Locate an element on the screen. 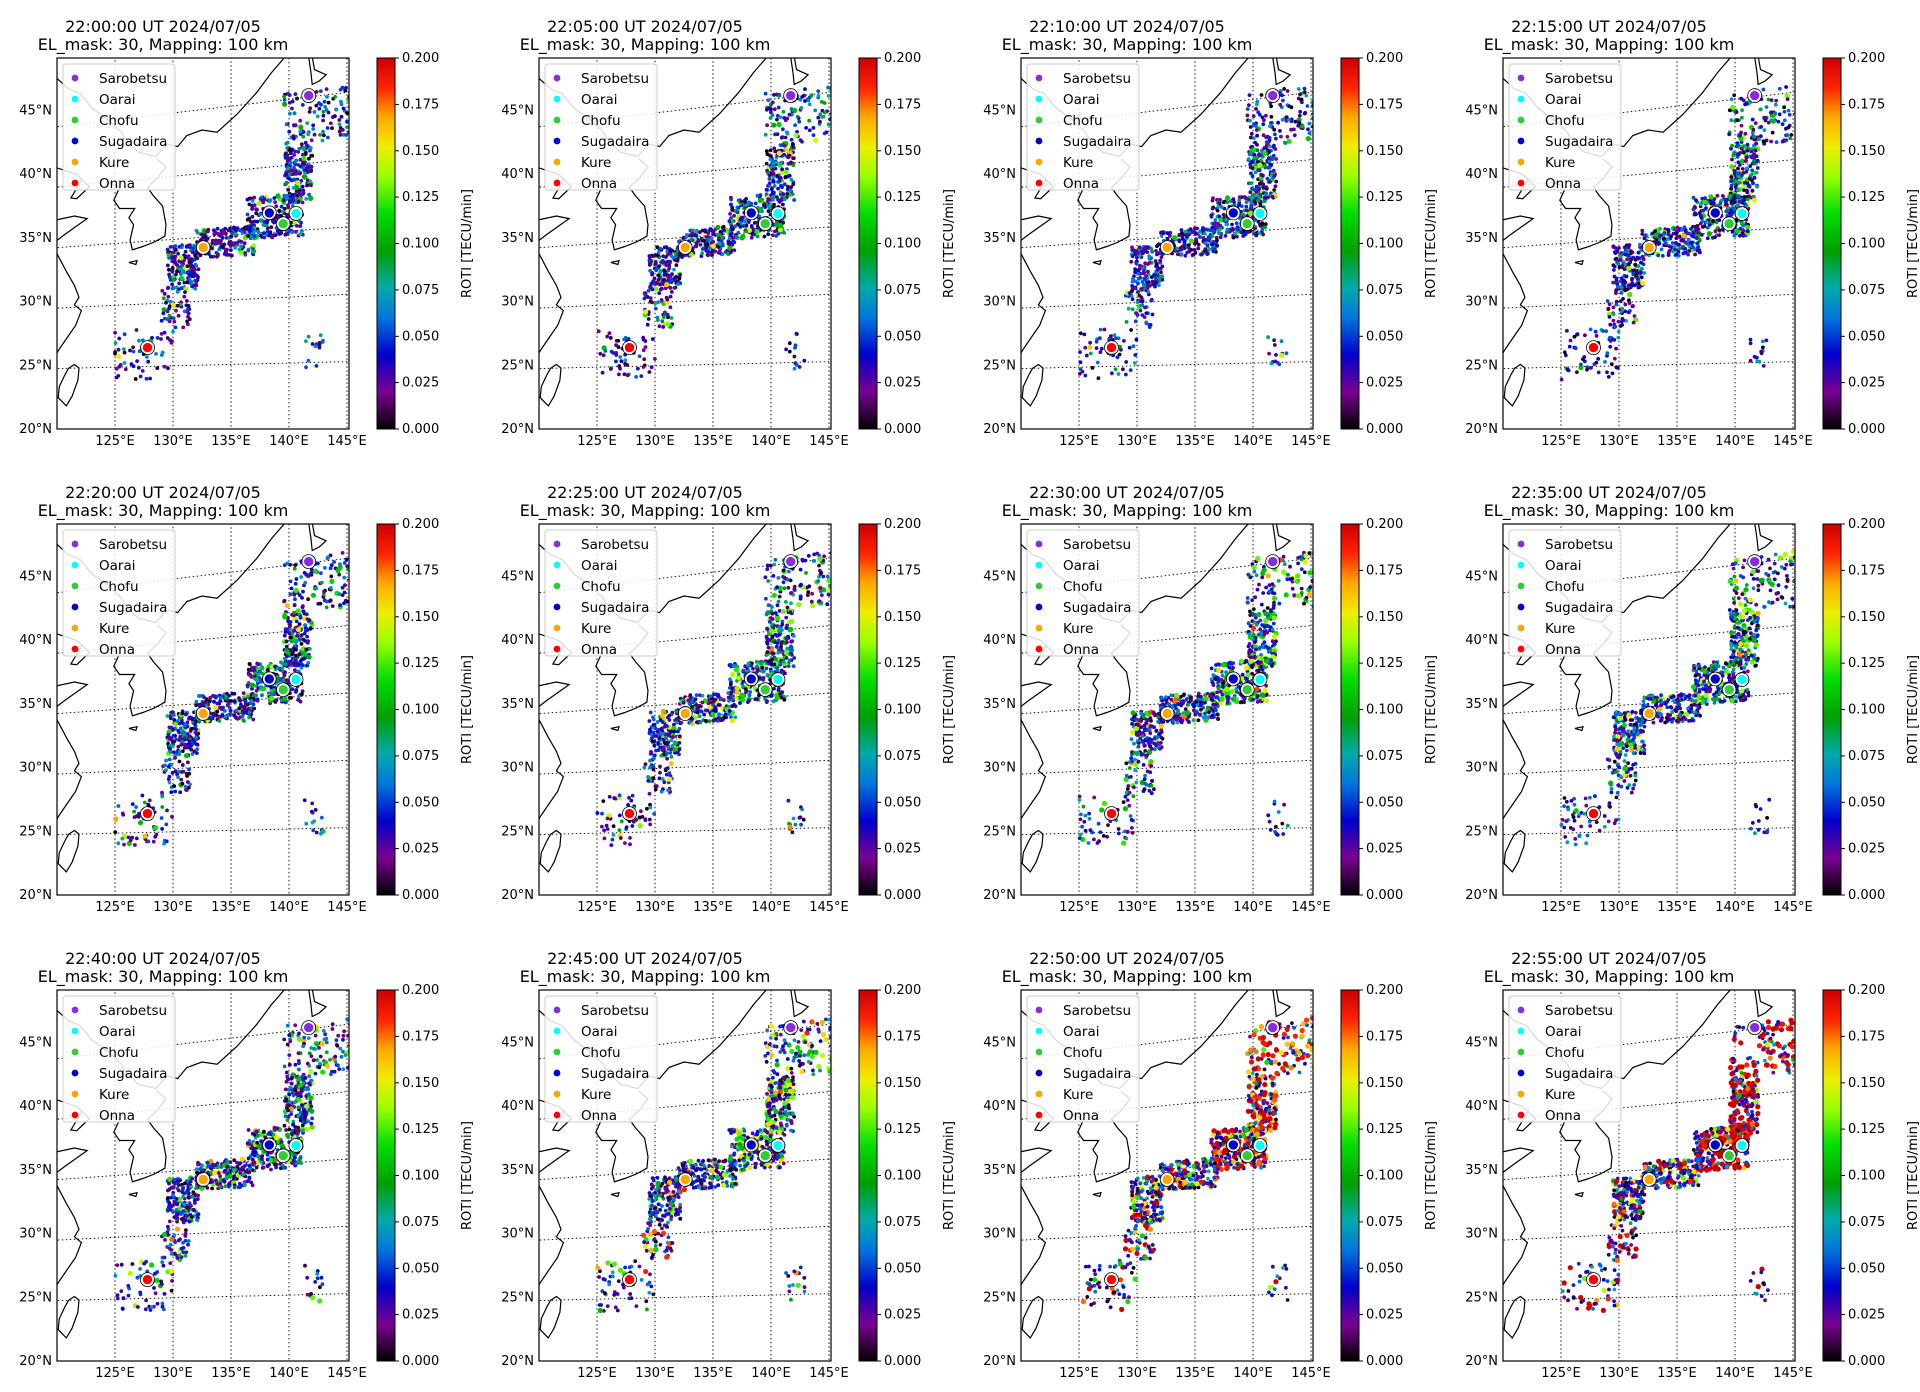  legend-marker is located at coordinates (1521, 141).